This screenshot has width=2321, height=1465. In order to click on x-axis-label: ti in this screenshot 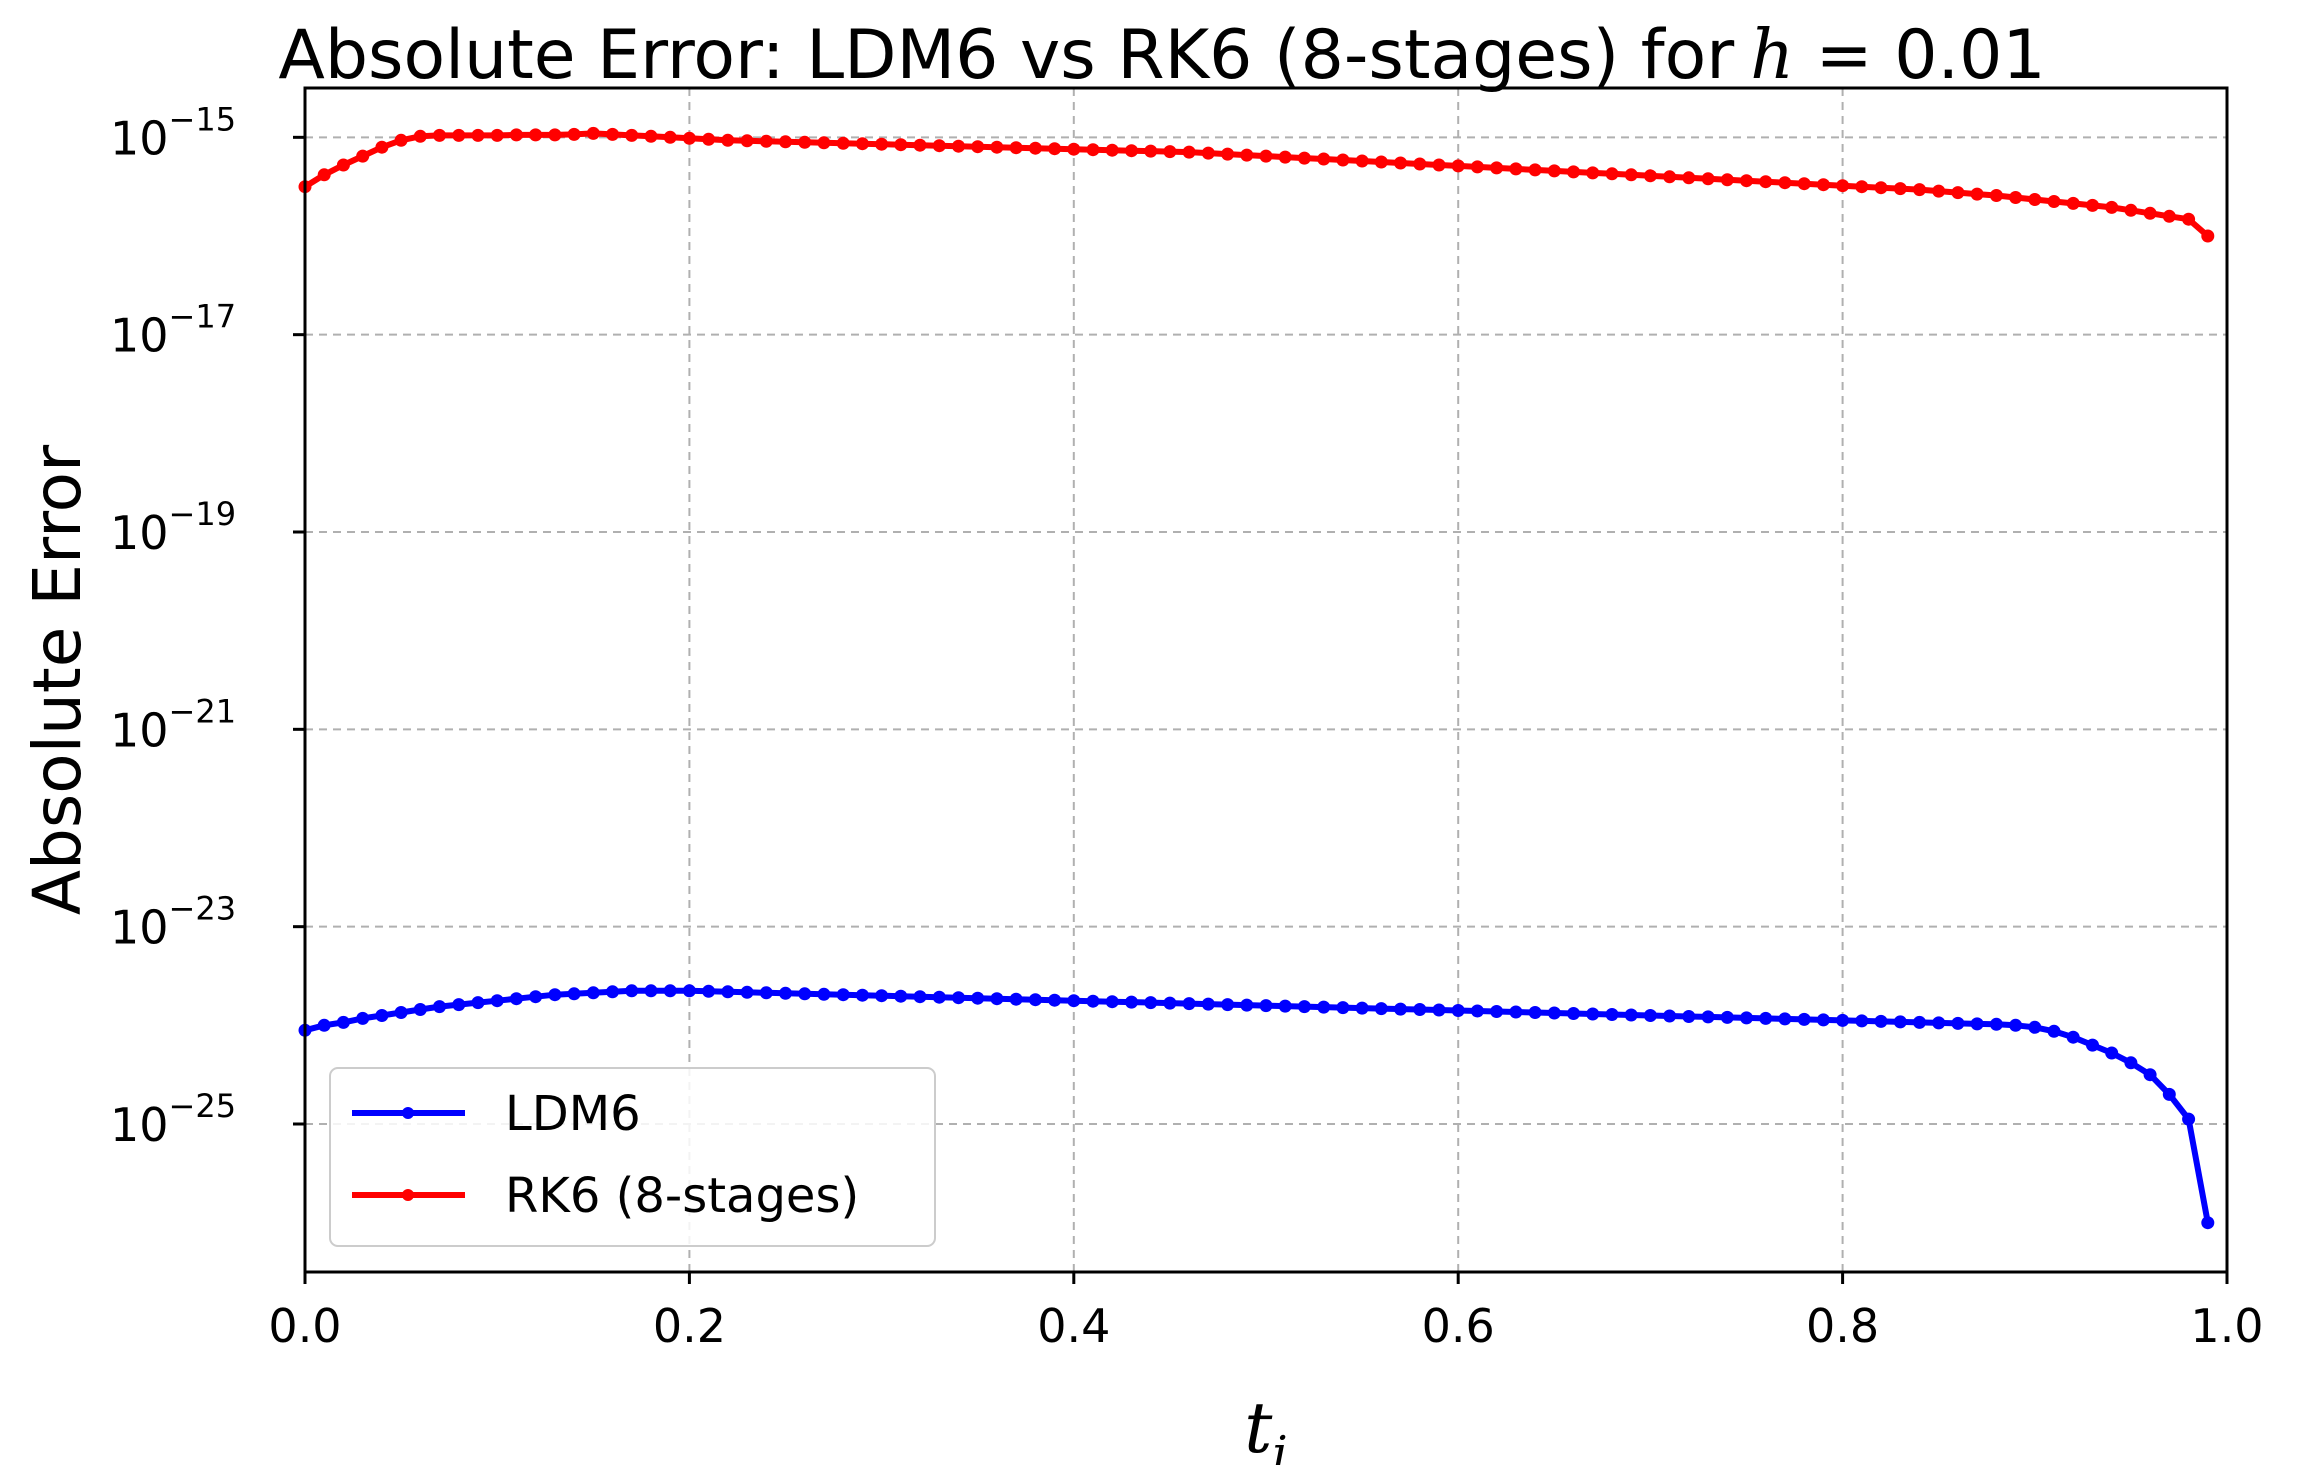, I will do `click(1266, 1426)`.